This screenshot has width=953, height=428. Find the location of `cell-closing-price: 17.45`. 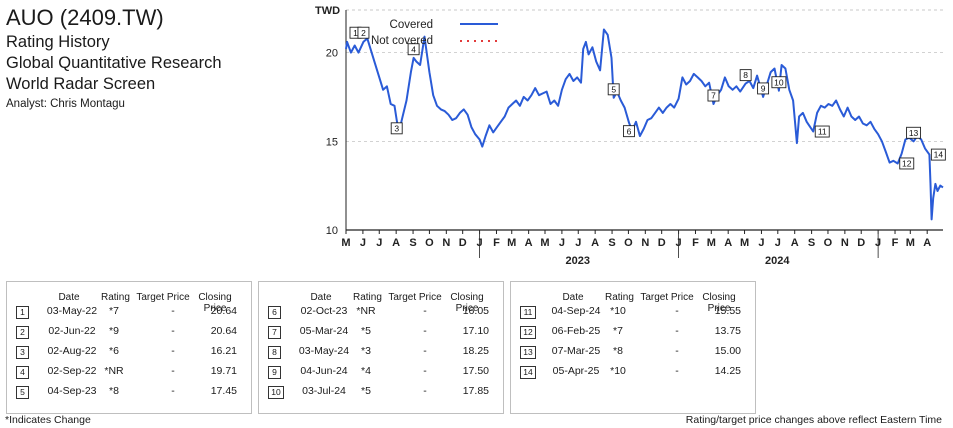

cell-closing-price: 17.45 is located at coordinates (223, 391).